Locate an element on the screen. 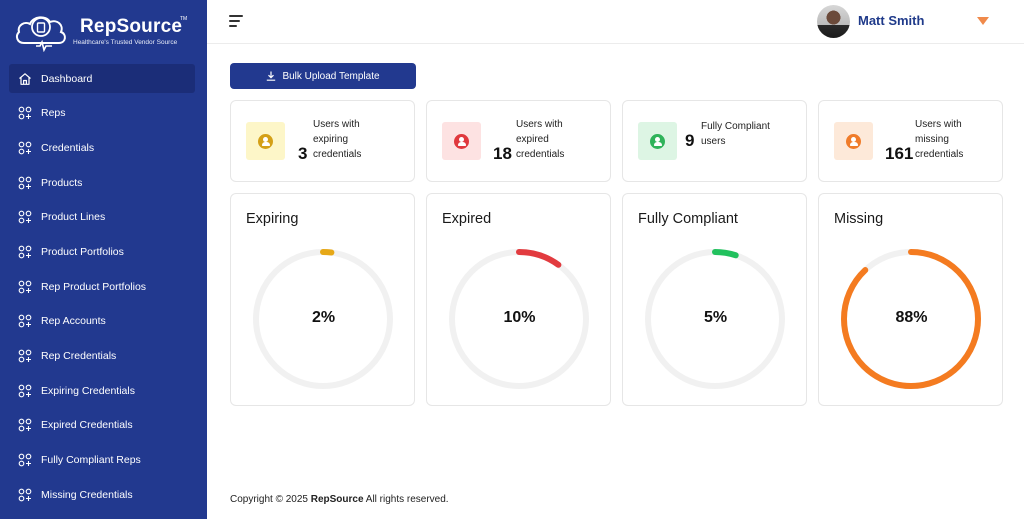  donut-percent: 10% is located at coordinates (519, 317).